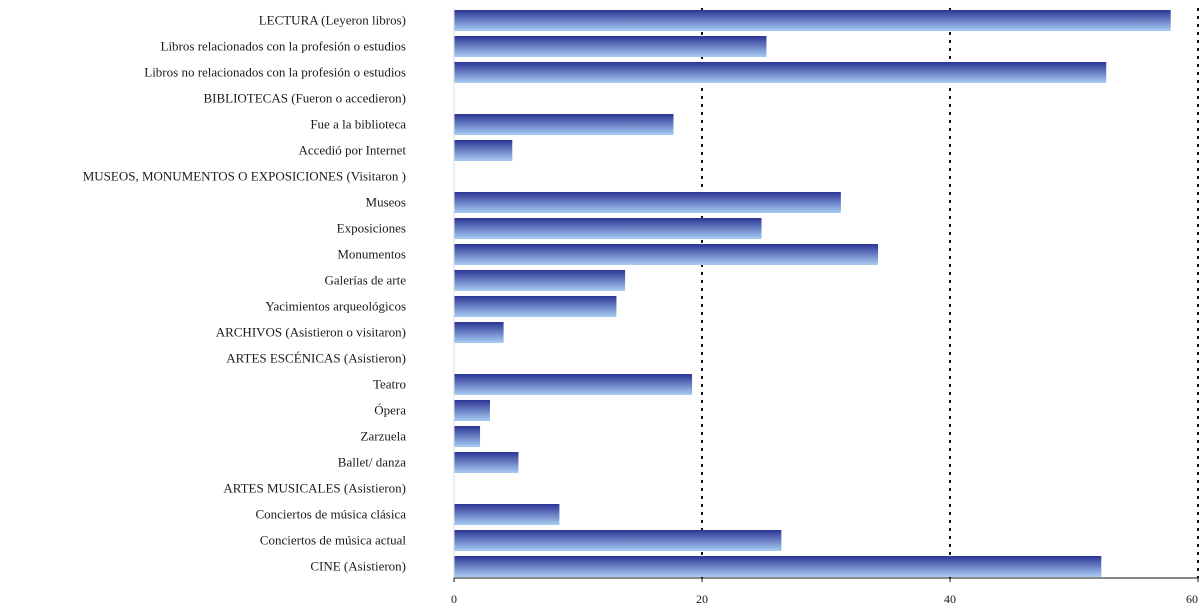  I want to click on category-label: Exposiciones, so click(371, 228).